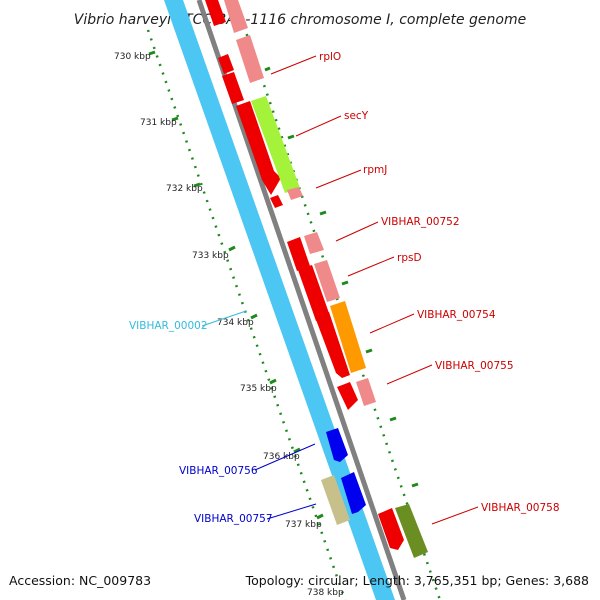 The height and width of the screenshot is (600, 600). Describe the element at coordinates (281, 457) in the screenshot. I see `tick-label: 736 kbp` at that location.